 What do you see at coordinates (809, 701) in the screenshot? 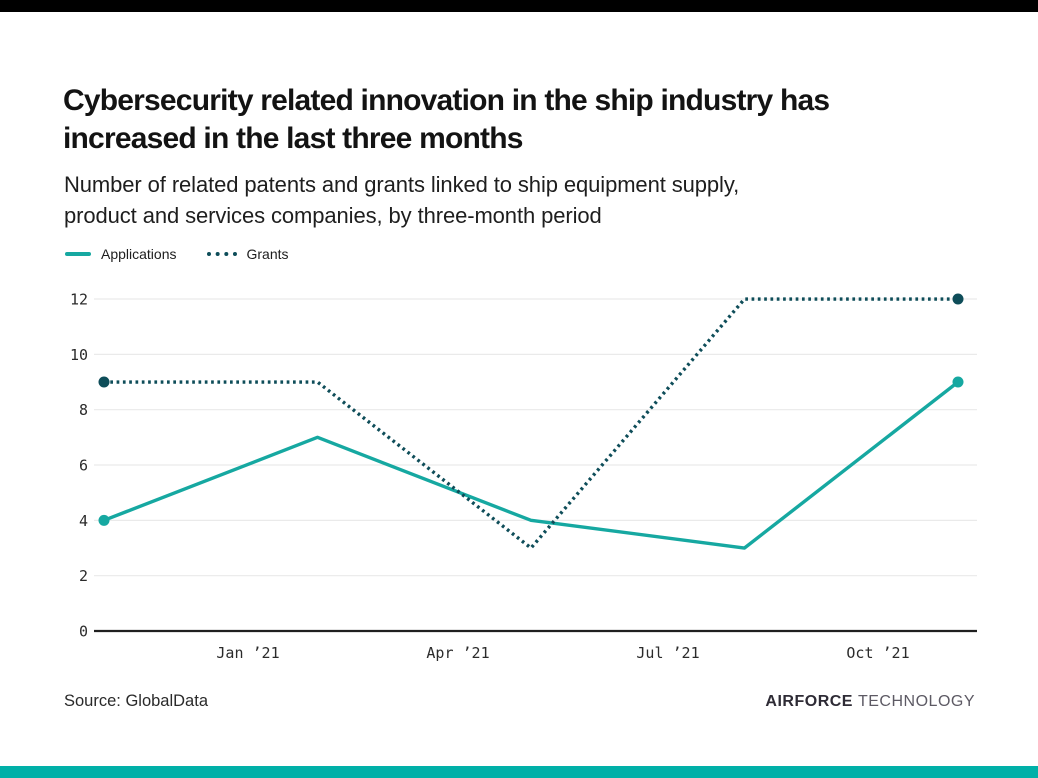
I see `brand-logo-bold: AIRFORCE` at bounding box center [809, 701].